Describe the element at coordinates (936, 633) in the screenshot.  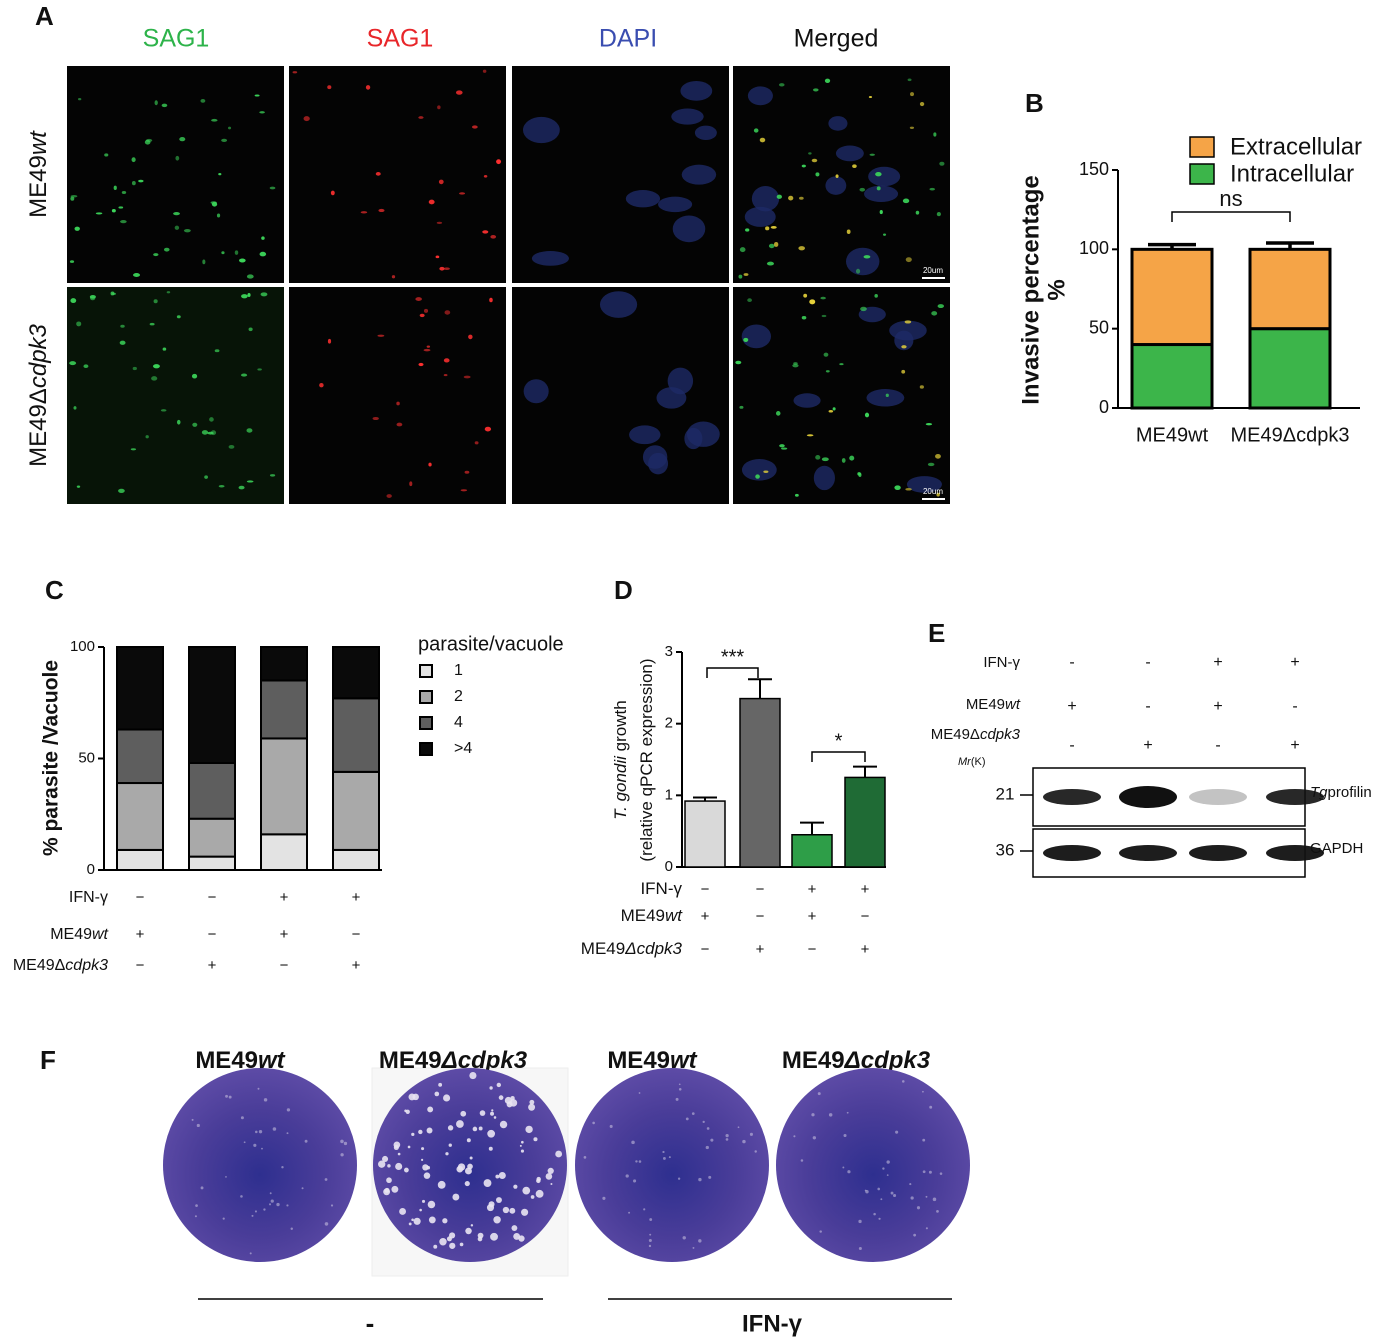
I see `panel-label: E` at that location.